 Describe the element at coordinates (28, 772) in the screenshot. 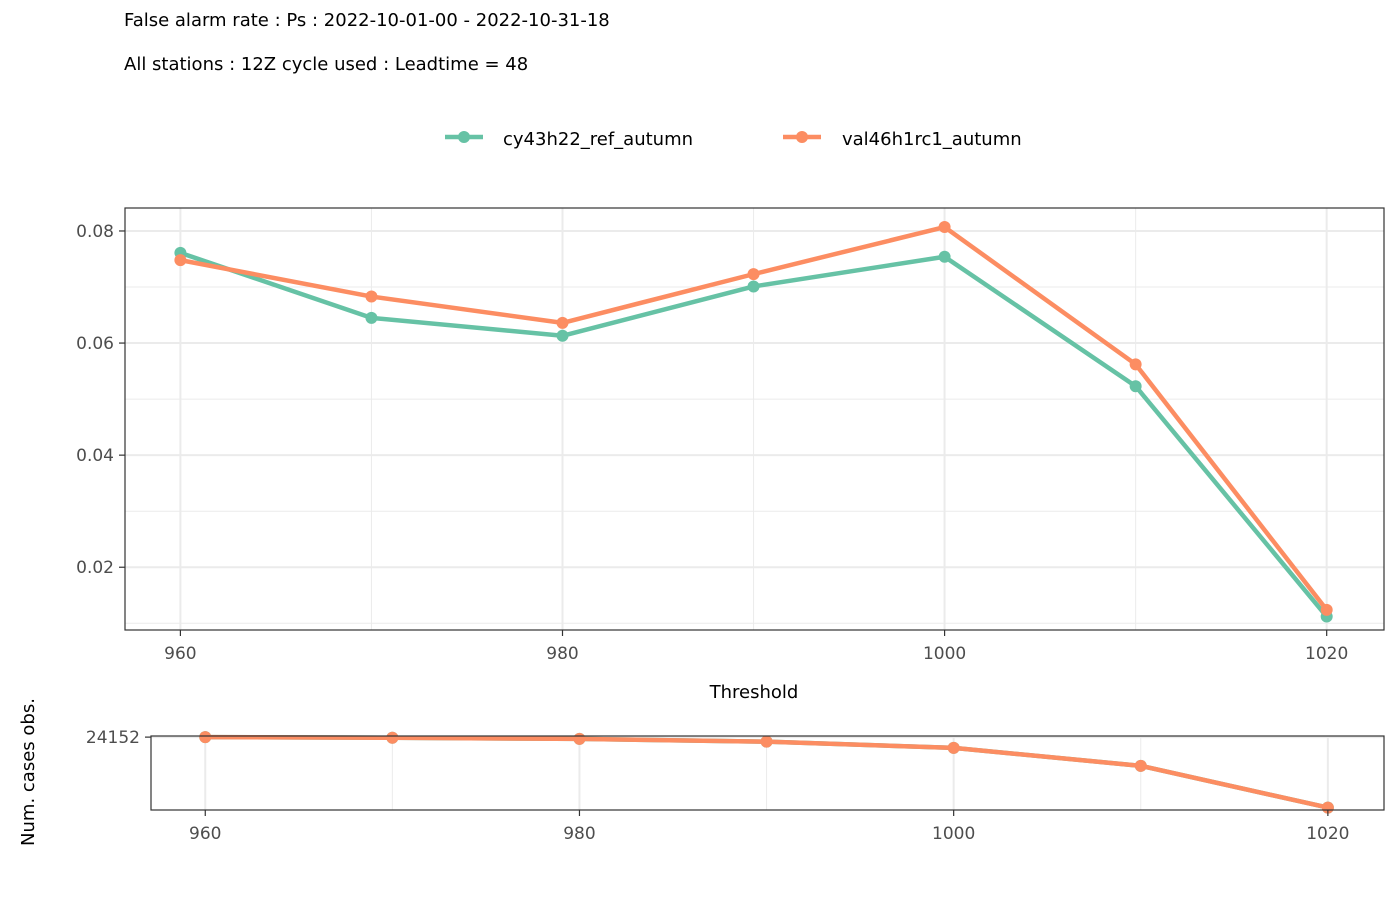

I see `counts-y-axis-title: Num. cases obs.` at that location.